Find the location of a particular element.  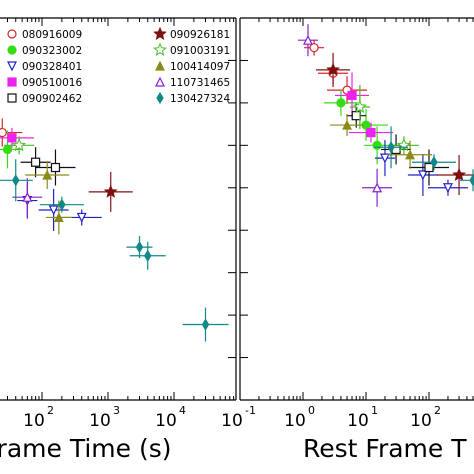

legend-label: 090510016 is located at coordinates (52, 83).